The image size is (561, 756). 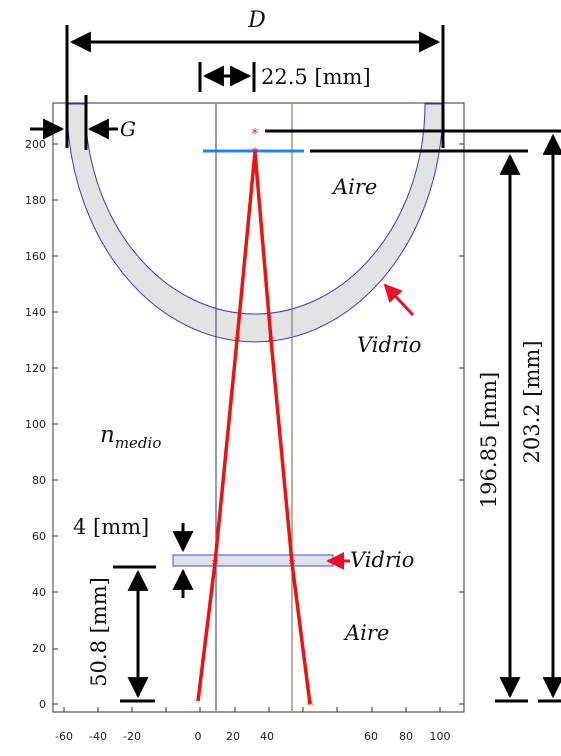 What do you see at coordinates (132, 736) in the screenshot?
I see `x-tick-label: -20` at bounding box center [132, 736].